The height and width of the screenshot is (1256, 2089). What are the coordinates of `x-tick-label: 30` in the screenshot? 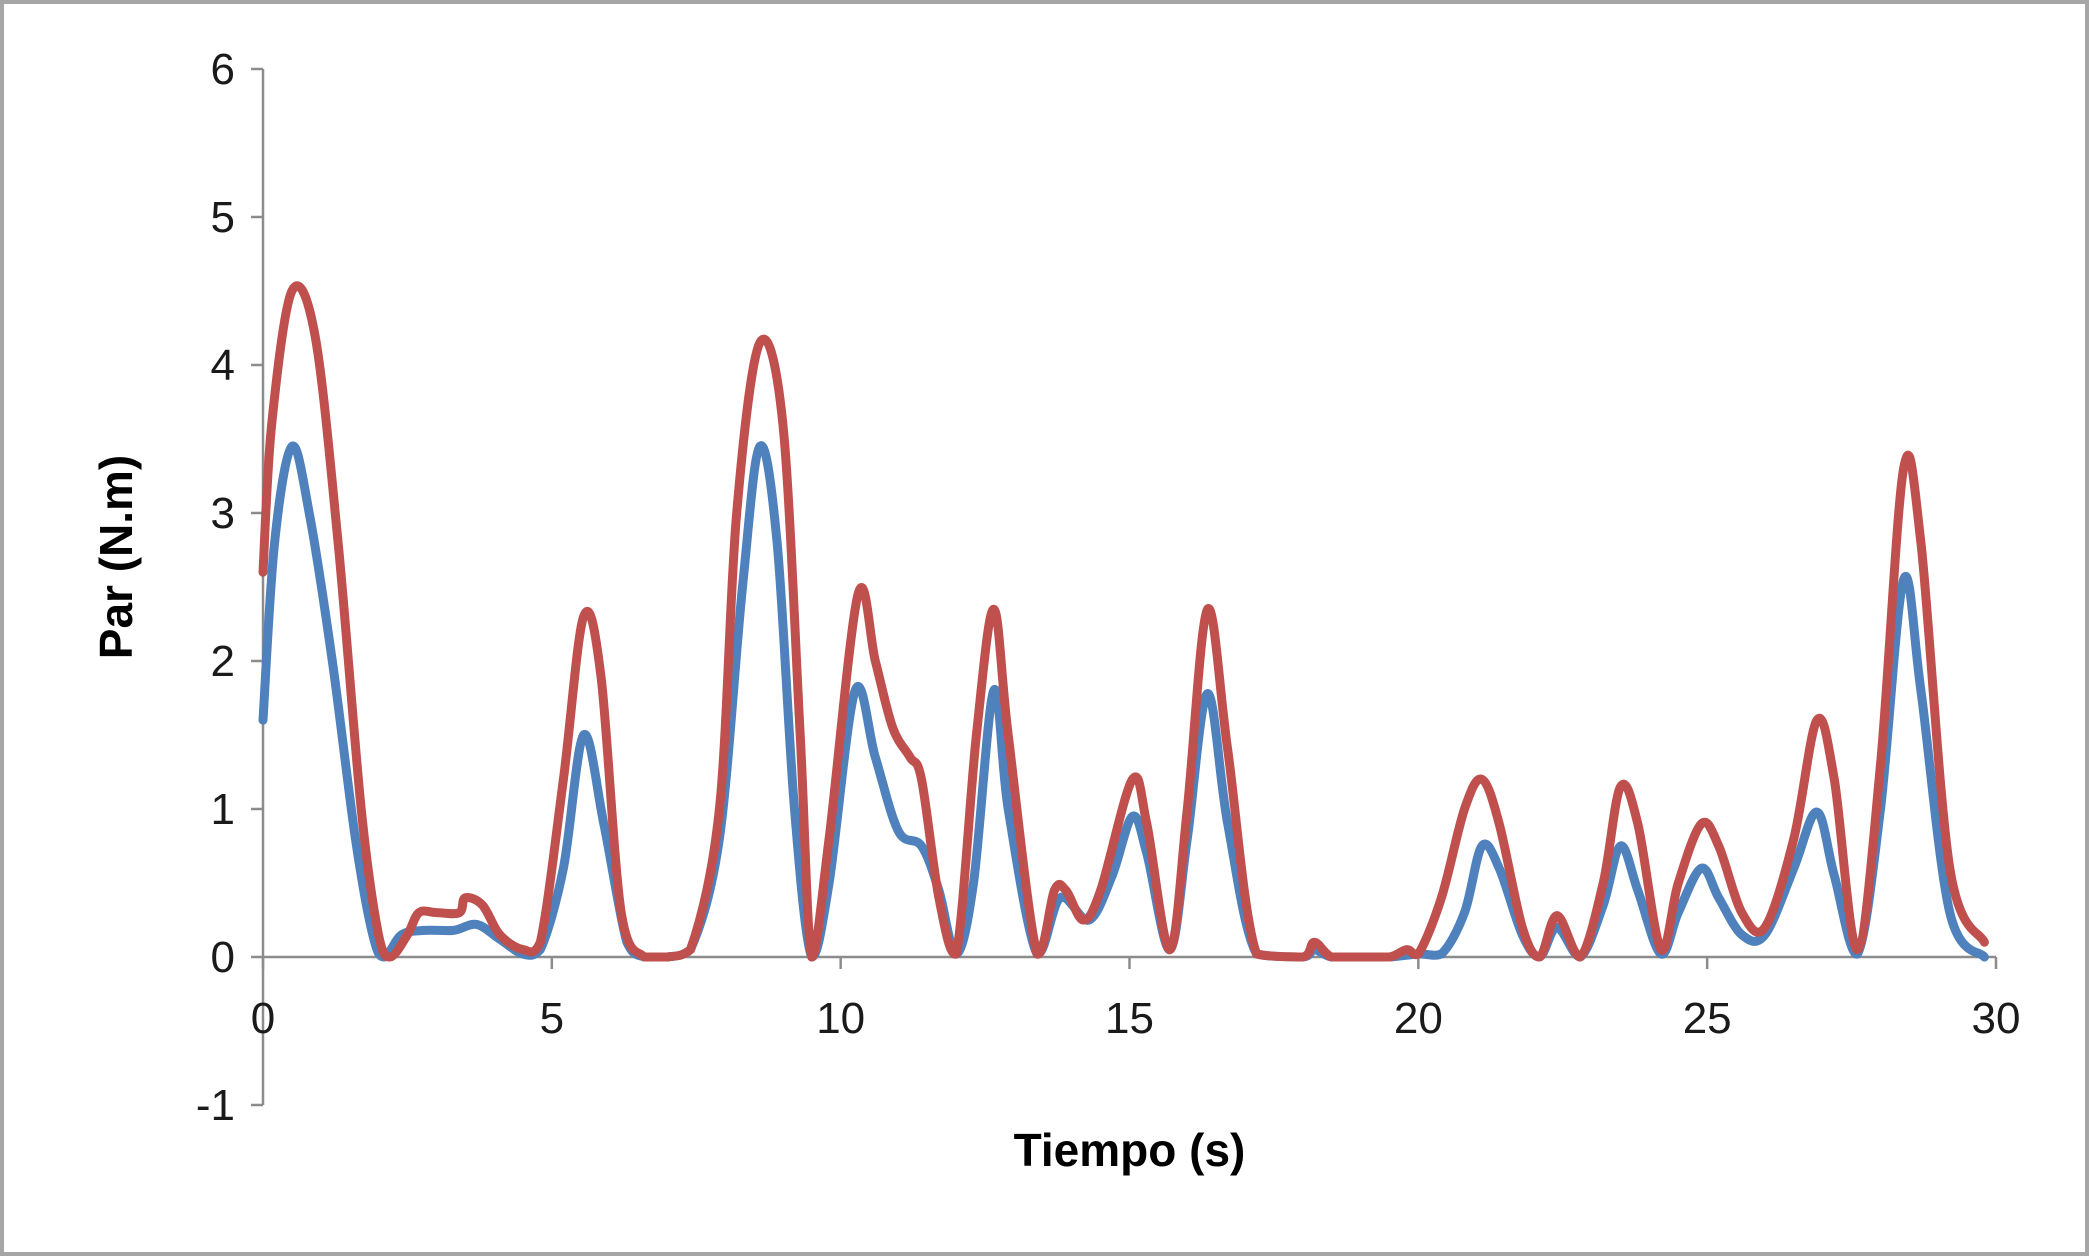 It's located at (1996, 1018).